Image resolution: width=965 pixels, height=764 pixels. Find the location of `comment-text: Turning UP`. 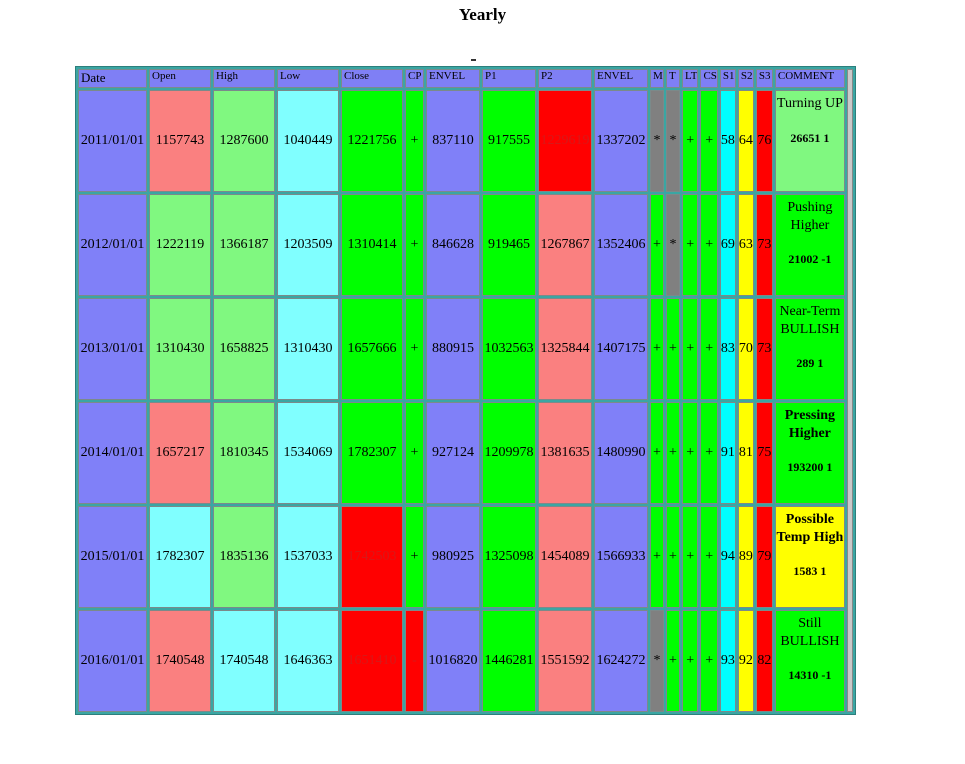

comment-text: Turning UP is located at coordinates (809, 103).